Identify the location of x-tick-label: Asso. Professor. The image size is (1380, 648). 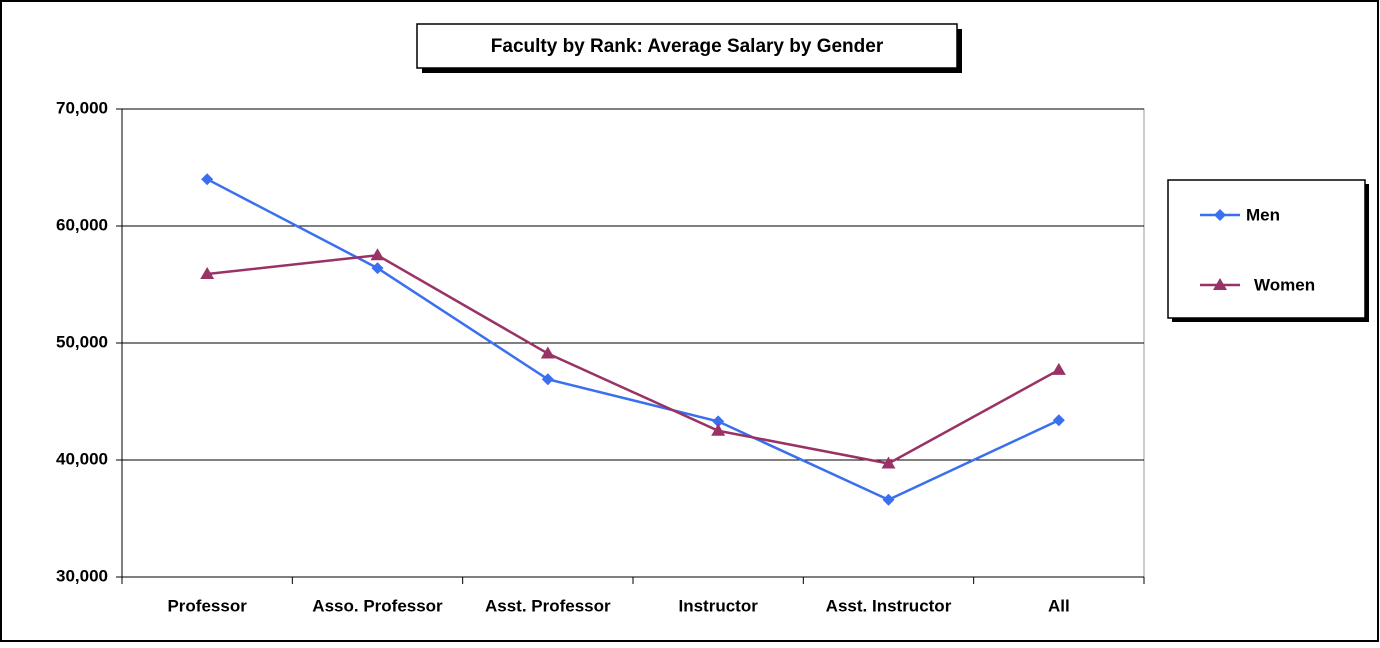
(377, 605).